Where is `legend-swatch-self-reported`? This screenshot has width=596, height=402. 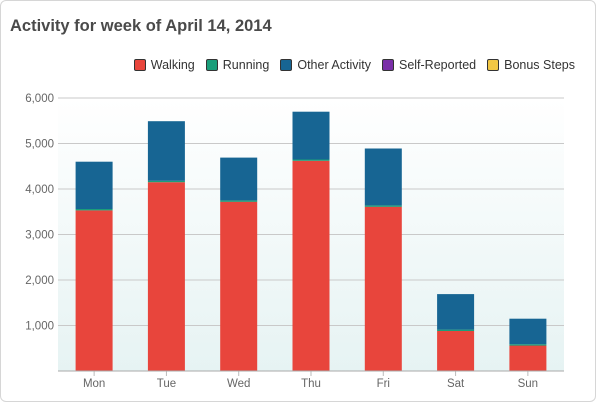 legend-swatch-self-reported is located at coordinates (387, 65).